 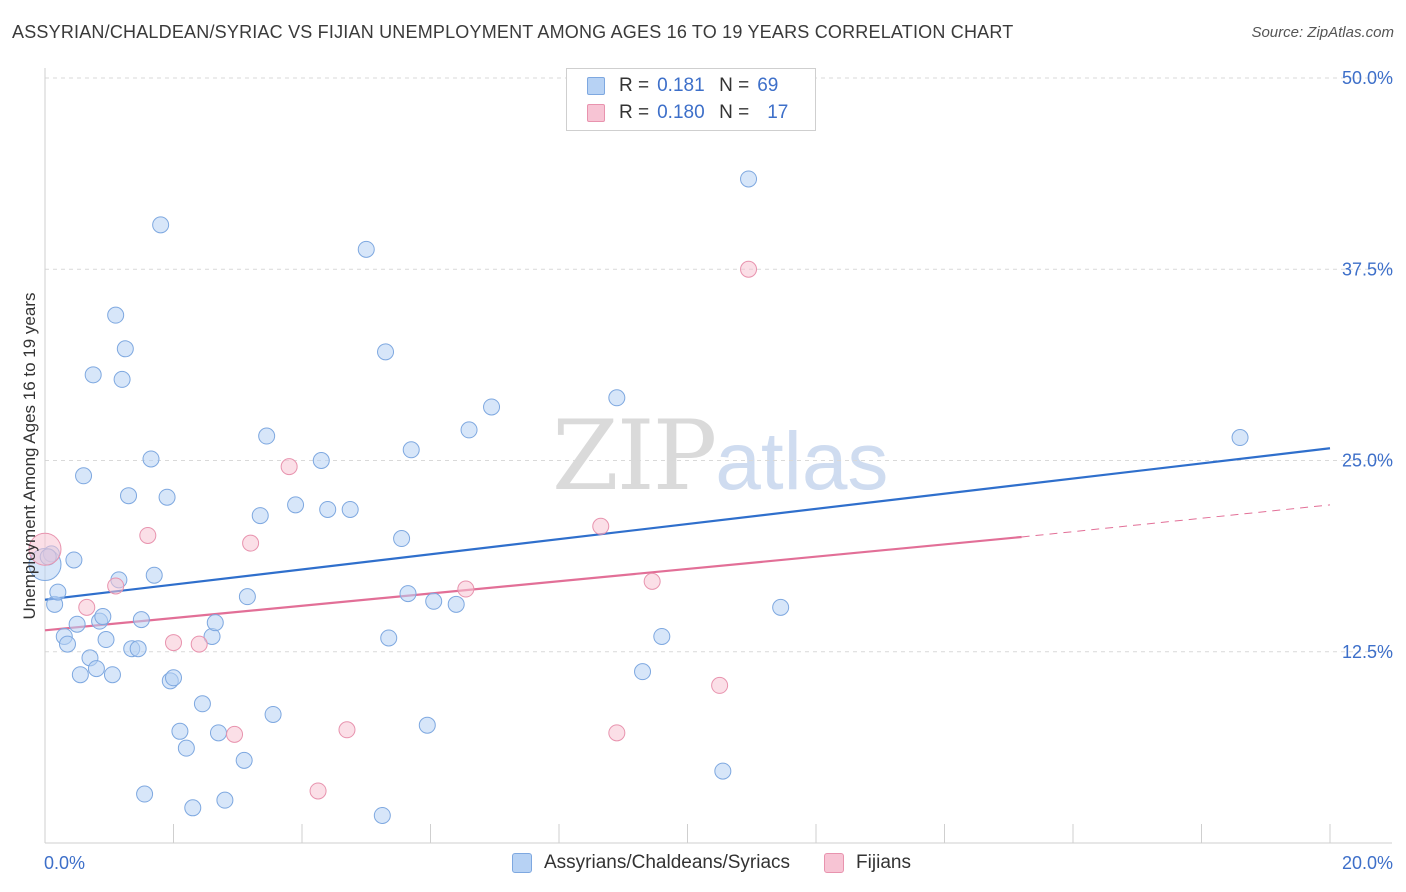 What do you see at coordinates (802, 461) in the screenshot?
I see `watermark-atlas: atlas` at bounding box center [802, 461].